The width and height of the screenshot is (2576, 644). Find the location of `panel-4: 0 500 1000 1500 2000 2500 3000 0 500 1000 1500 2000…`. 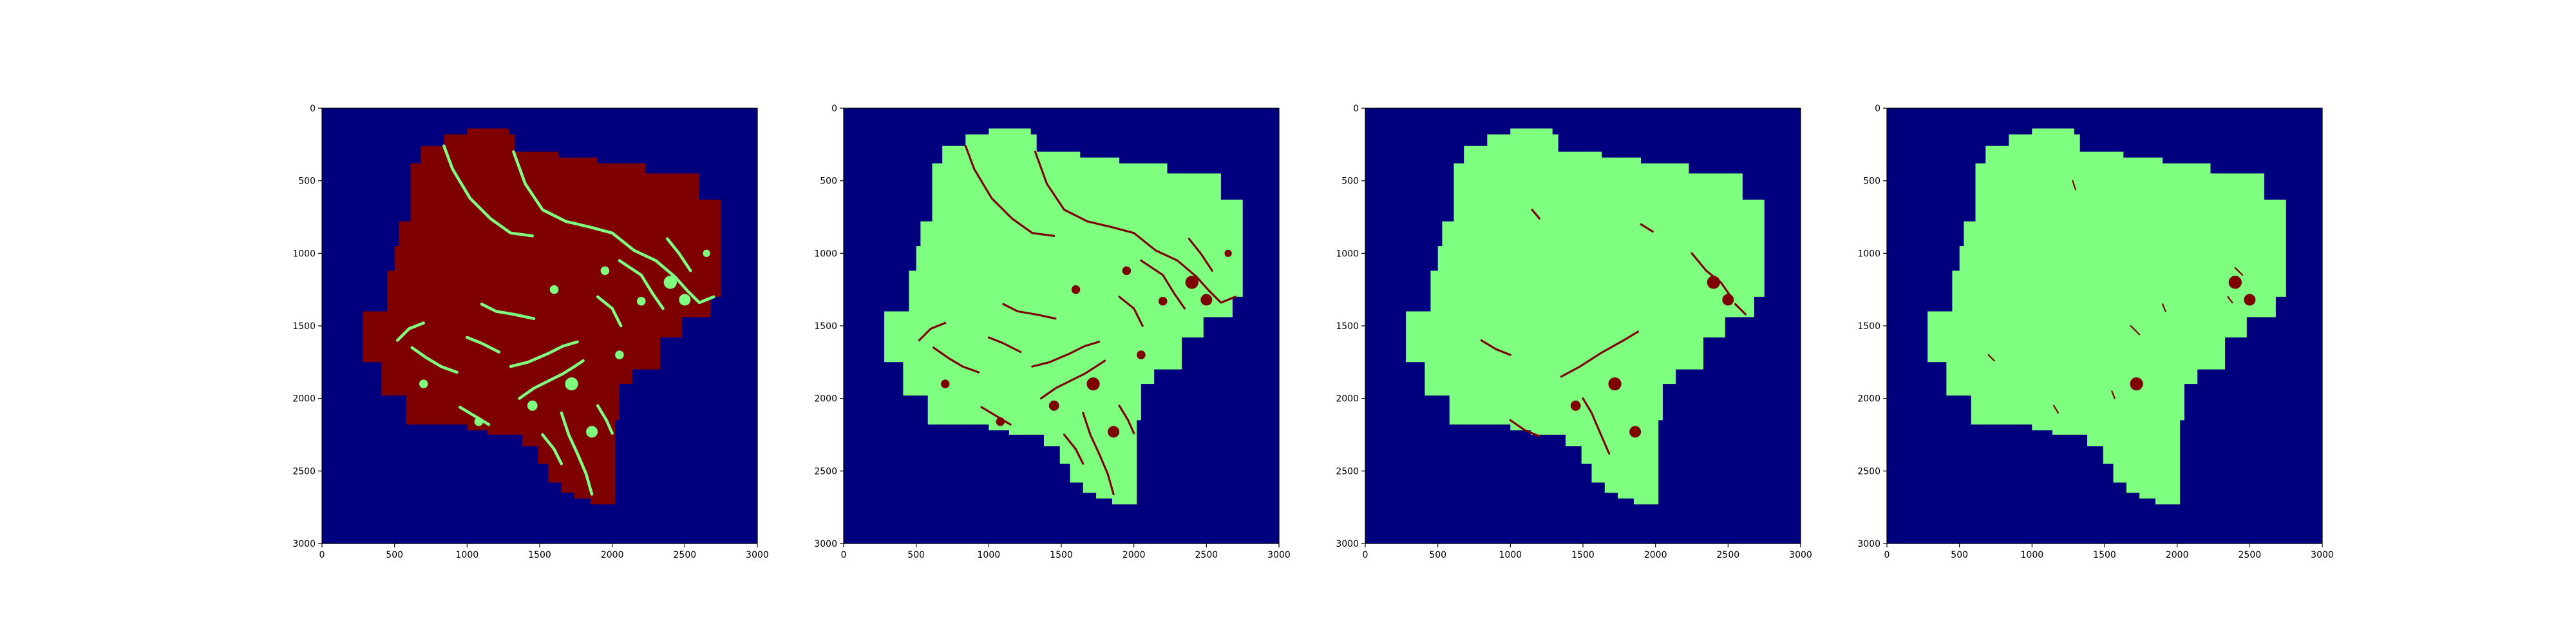

panel-4: 0 500 1000 1500 2000 2500 3000 0 500 1000 1500 2000… is located at coordinates (2095, 332).